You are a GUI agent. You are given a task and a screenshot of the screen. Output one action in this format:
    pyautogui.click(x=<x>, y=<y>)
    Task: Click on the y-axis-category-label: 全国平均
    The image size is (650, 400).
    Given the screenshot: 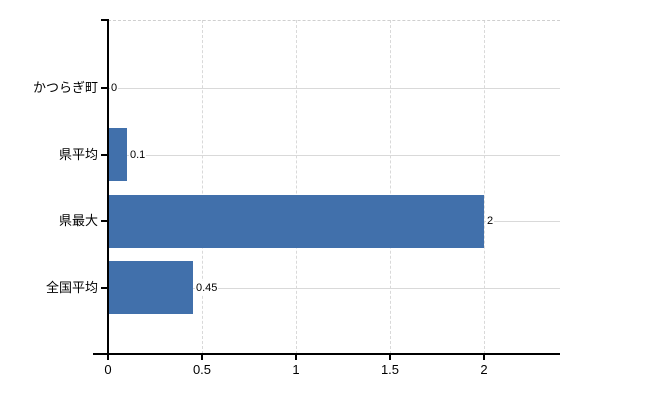 What is the action you would take?
    pyautogui.click(x=71, y=287)
    